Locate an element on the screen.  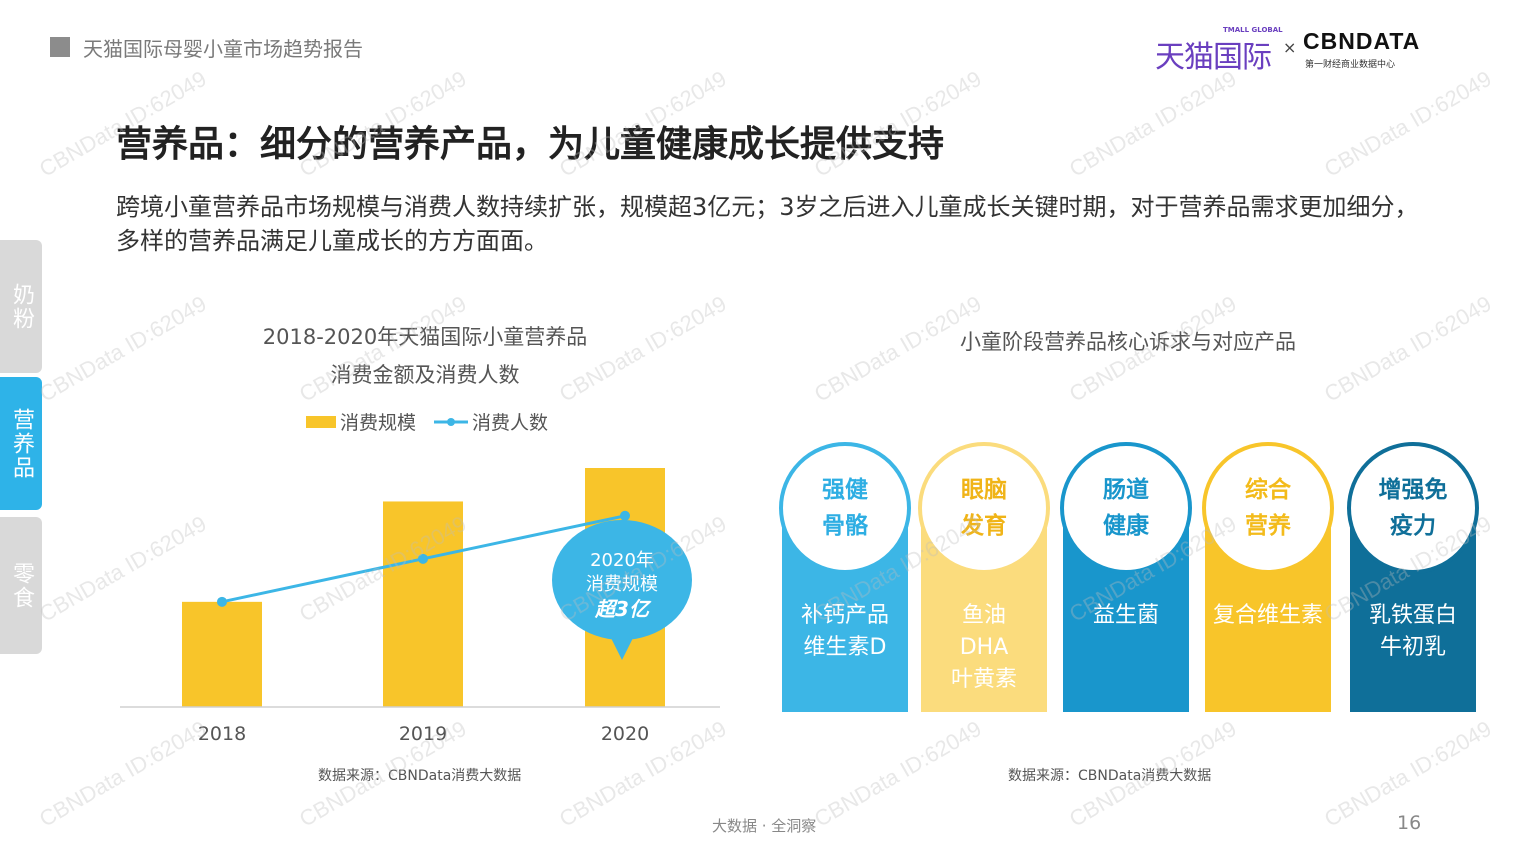
callout-bubble: 2020年 消费规模 超3亿 is located at coordinates (622, 590).